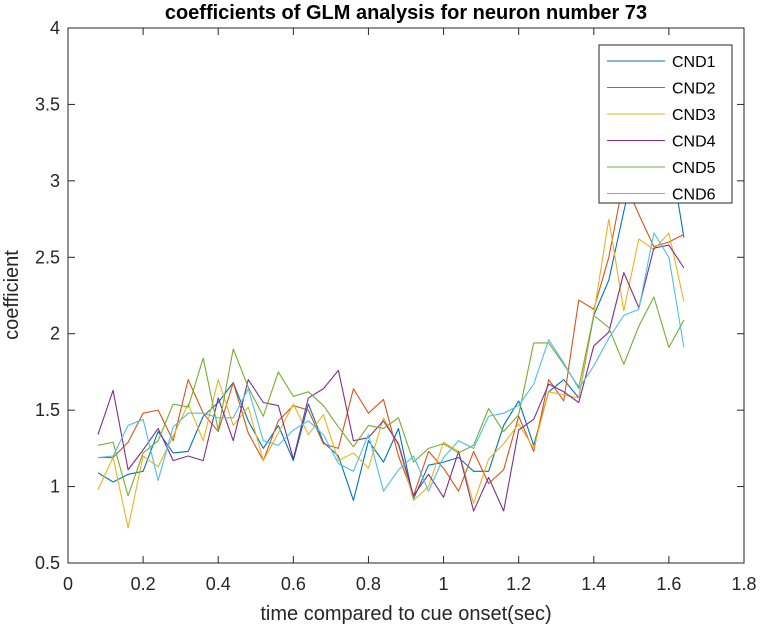  Describe the element at coordinates (661, 62) in the screenshot. I see `legend-item-cnd1: CND1` at that location.